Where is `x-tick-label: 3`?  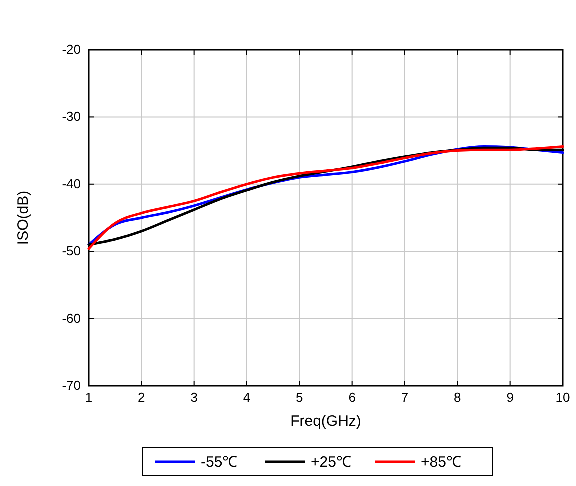
x-tick-label: 3 is located at coordinates (194, 397).